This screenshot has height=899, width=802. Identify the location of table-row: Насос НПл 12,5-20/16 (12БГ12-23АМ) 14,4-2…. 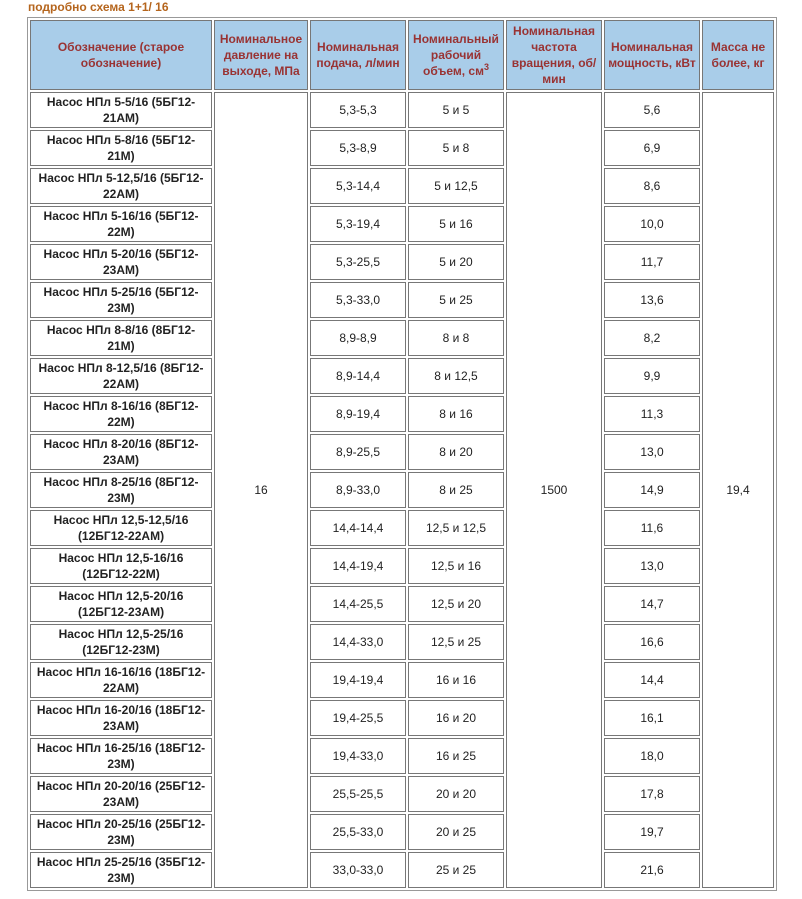
(402, 604).